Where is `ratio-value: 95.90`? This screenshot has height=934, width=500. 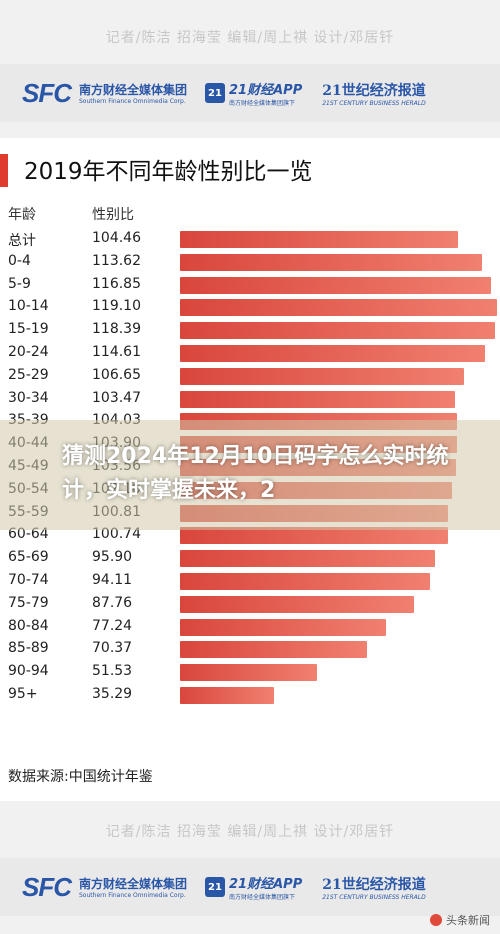
ratio-value: 95.90 is located at coordinates (112, 557).